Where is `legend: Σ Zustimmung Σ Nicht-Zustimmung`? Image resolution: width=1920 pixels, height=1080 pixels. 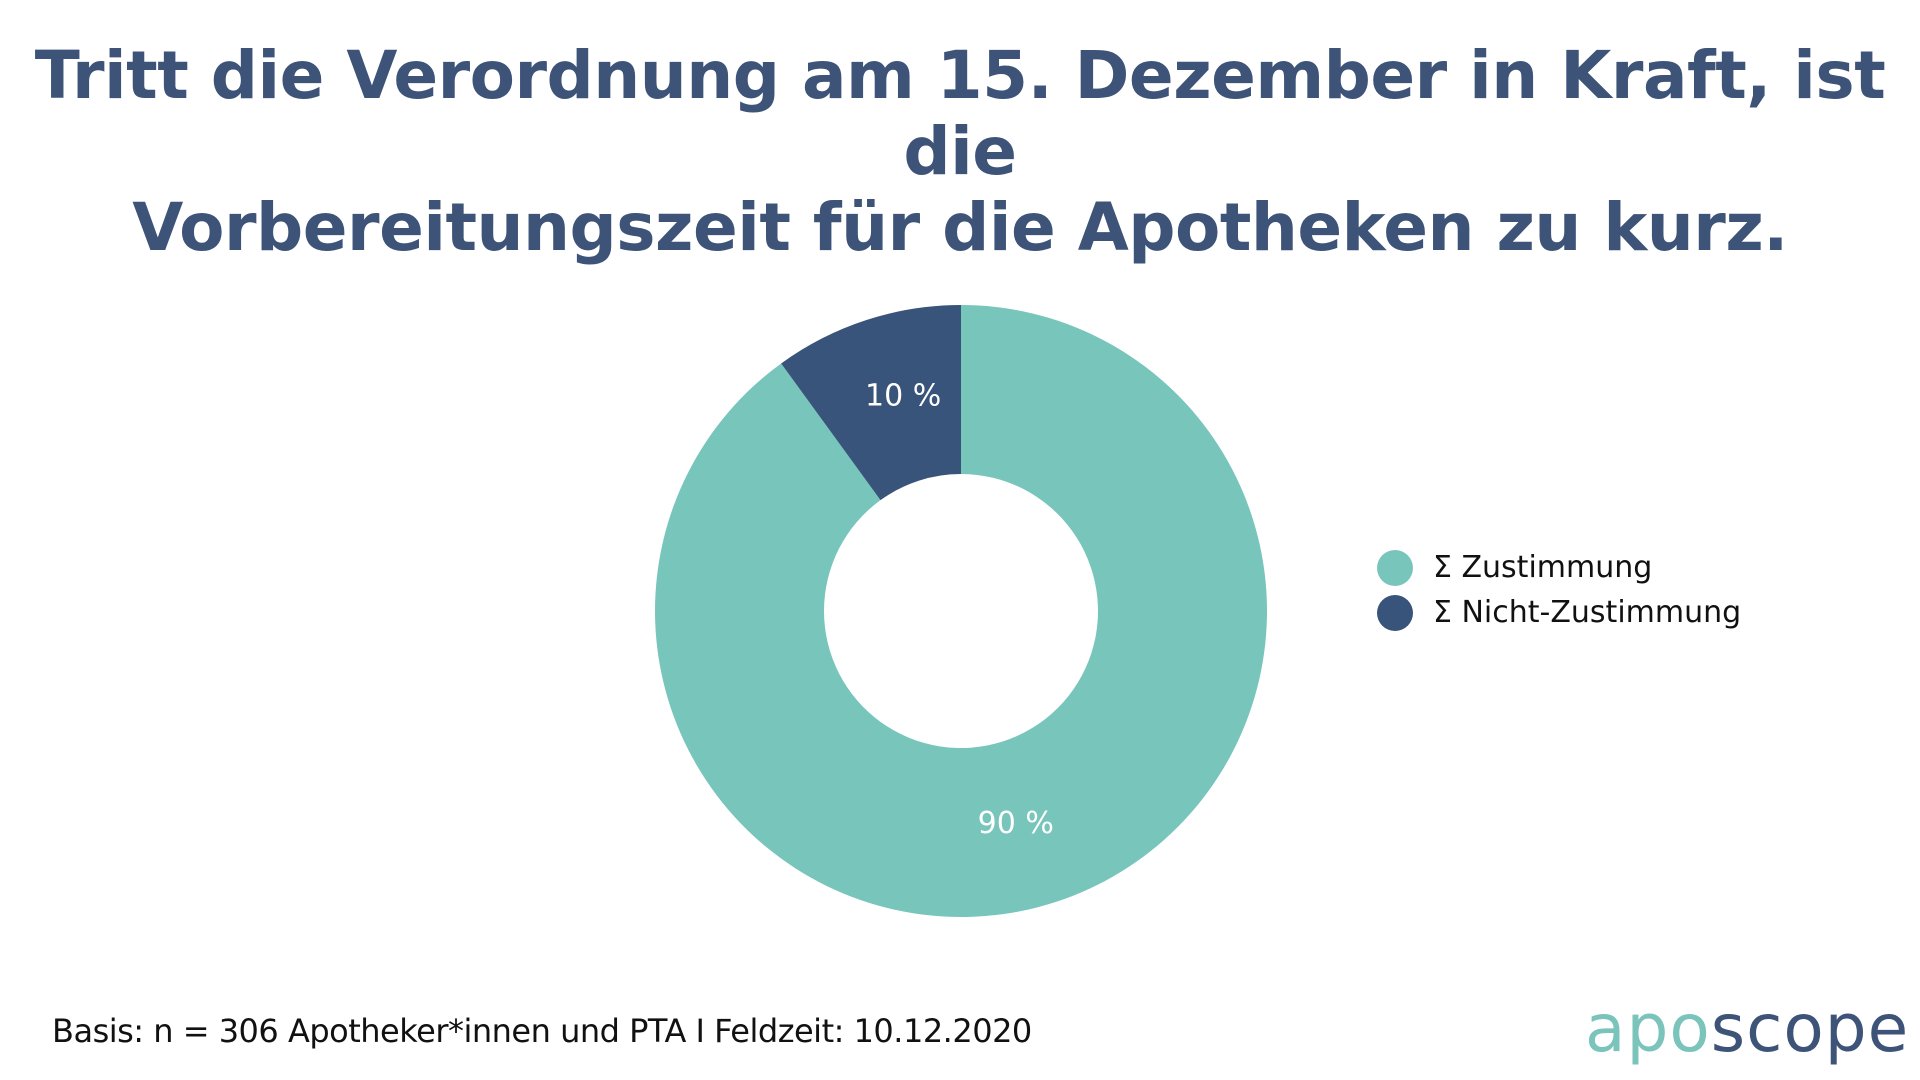
legend: Σ Zustimmung Σ Nicht-Zustimmung is located at coordinates (1559, 590).